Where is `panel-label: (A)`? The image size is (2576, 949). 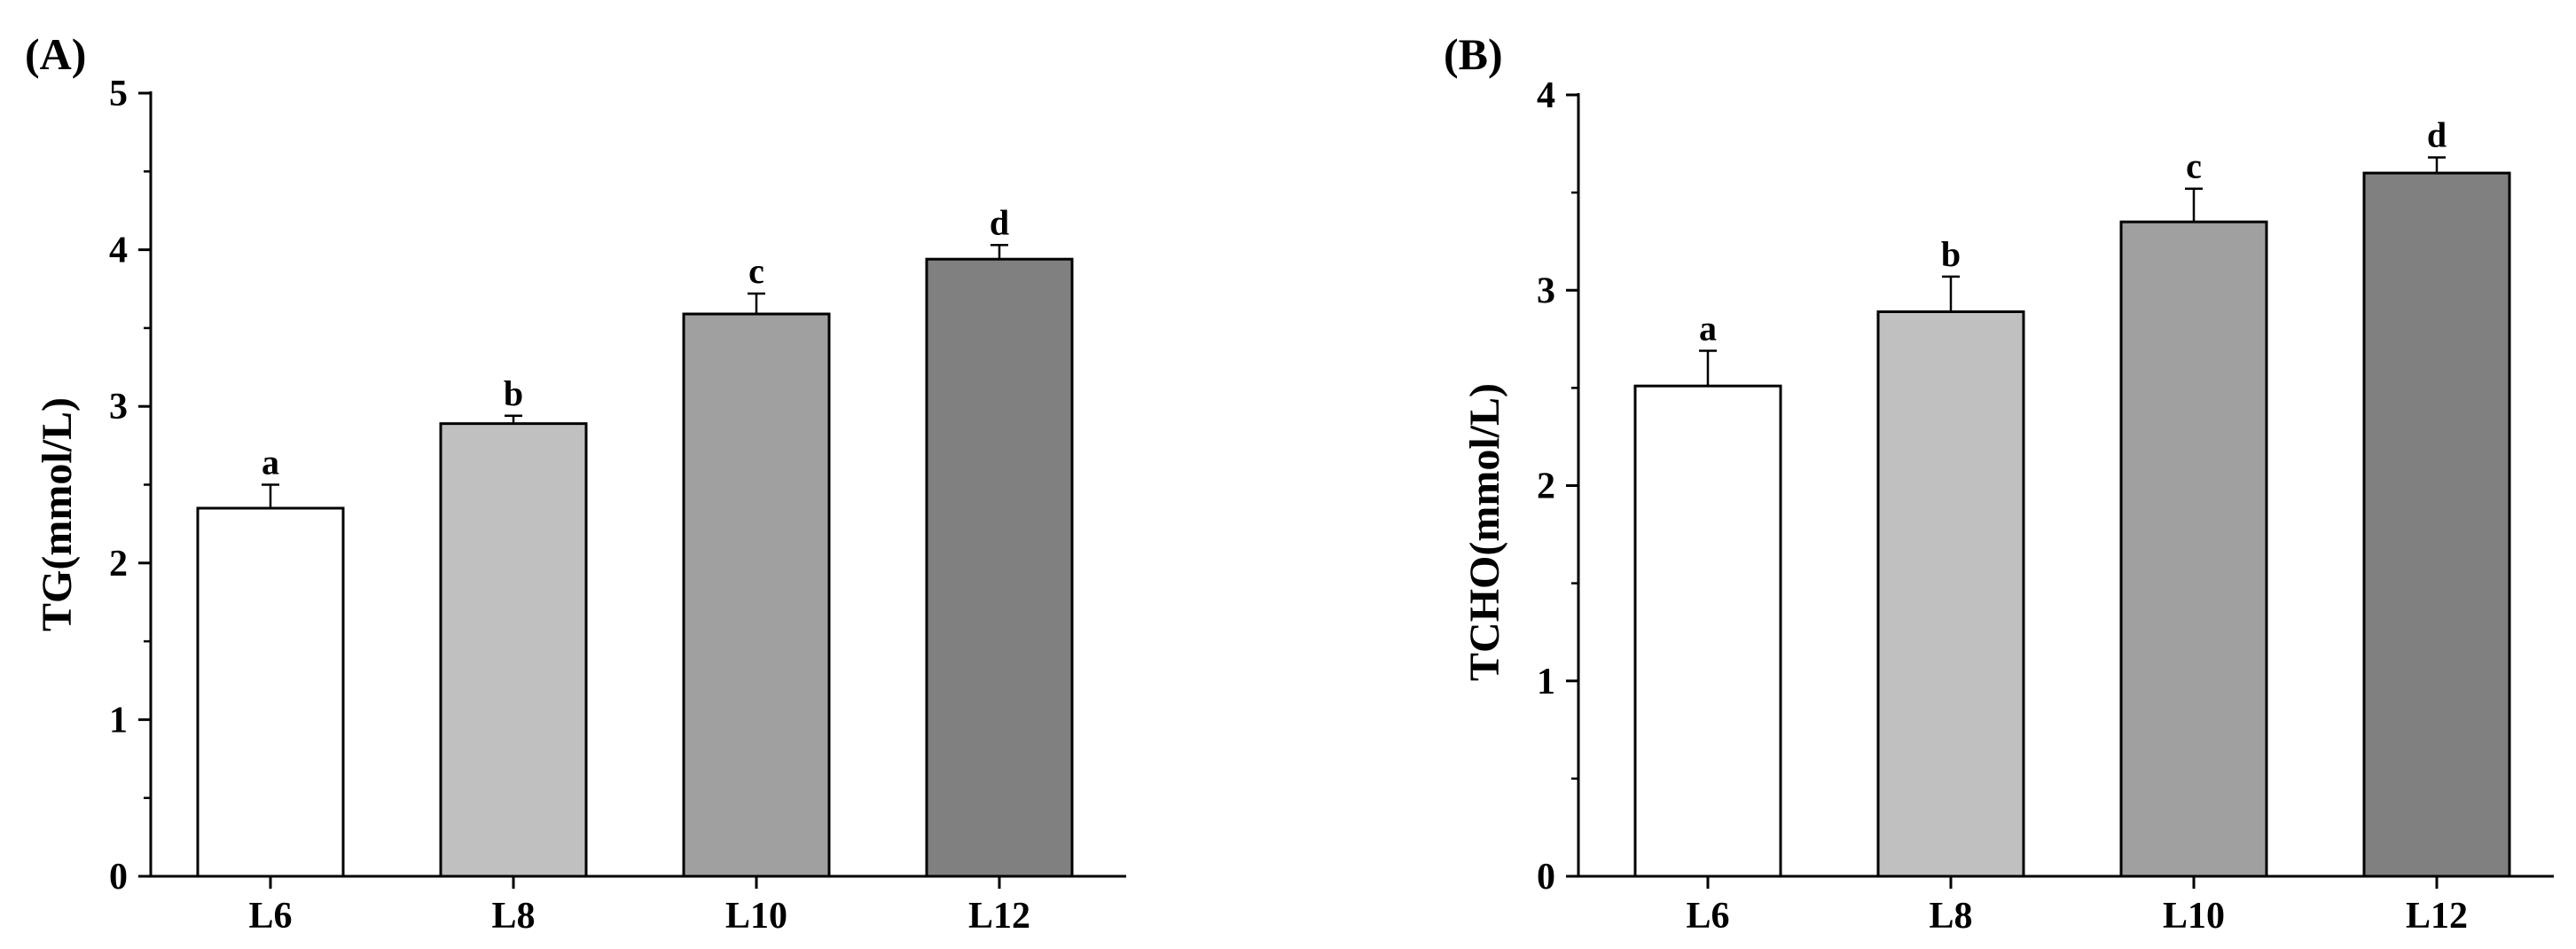
panel-label: (A) is located at coordinates (55, 54).